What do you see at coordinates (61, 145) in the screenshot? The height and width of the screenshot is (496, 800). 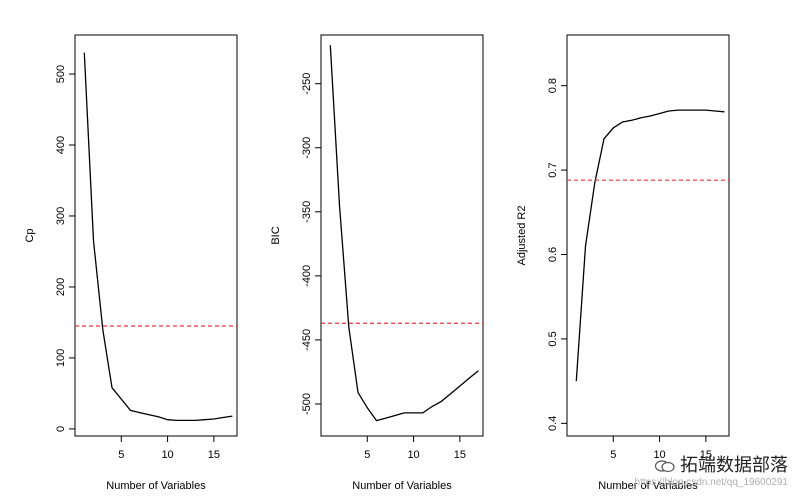 I see `cp-y-tick-label: 400` at bounding box center [61, 145].